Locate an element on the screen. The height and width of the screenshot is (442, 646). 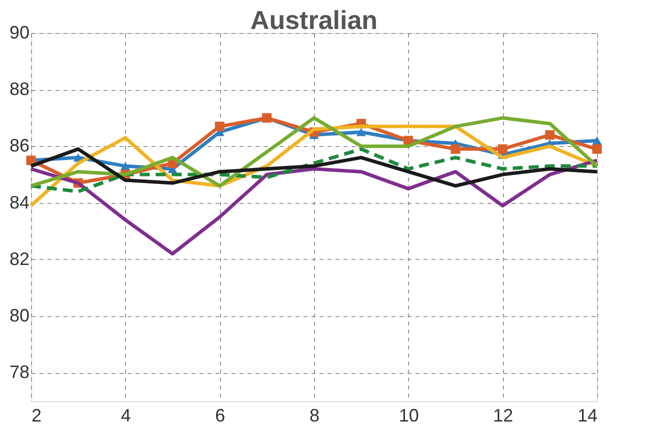
y-tick-label: 78 is located at coordinates (19, 372).